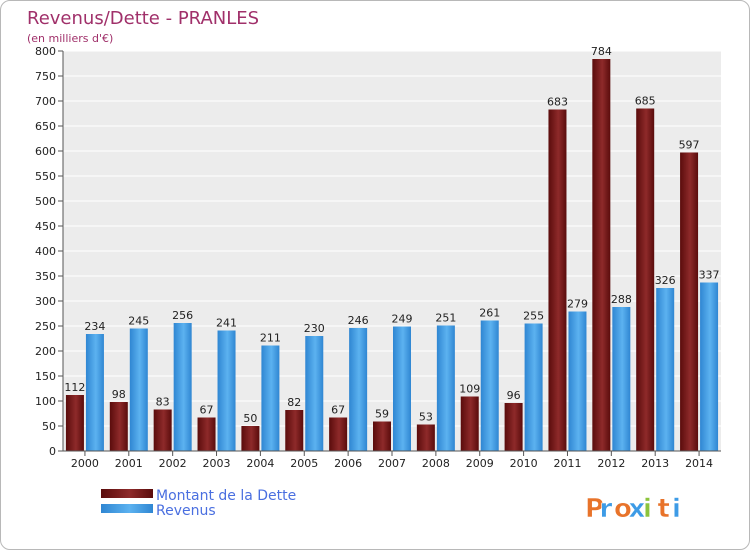  What do you see at coordinates (45, 401) in the screenshot?
I see `y-tick-label: 100` at bounding box center [45, 401].